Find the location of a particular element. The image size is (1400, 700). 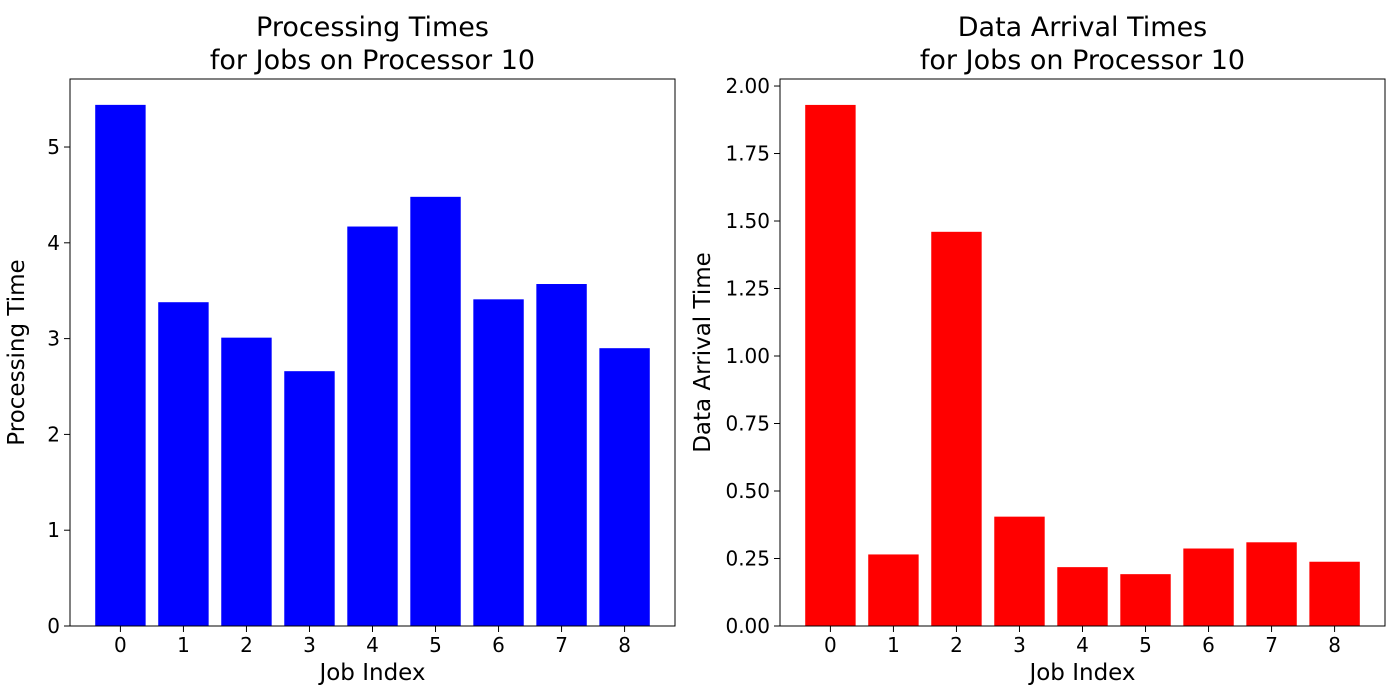

processing-times-x-axis-label: Job Index is located at coordinates (371, 673).